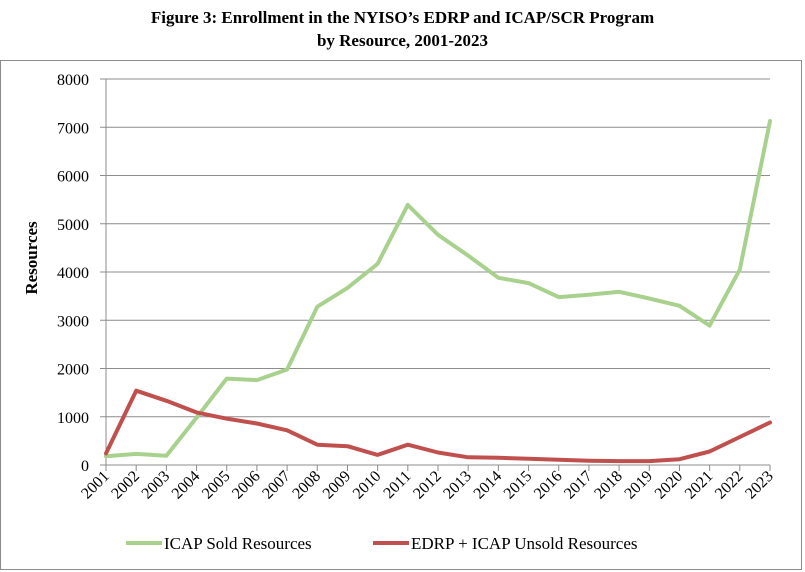  What do you see at coordinates (608, 485) in the screenshot?
I see `x-tick-label: 2018` at bounding box center [608, 485].